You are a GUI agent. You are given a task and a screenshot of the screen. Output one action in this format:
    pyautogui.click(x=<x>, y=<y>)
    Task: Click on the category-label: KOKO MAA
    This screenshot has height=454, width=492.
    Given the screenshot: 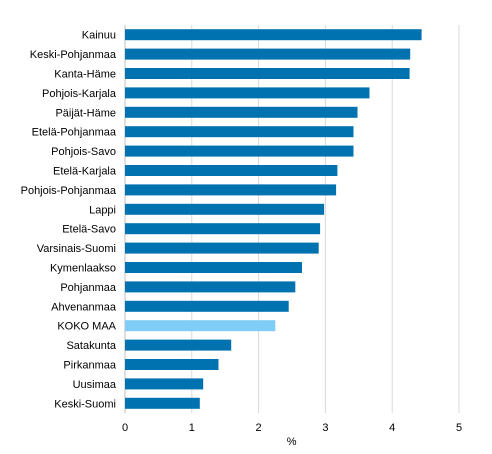 What is the action you would take?
    pyautogui.click(x=86, y=327)
    